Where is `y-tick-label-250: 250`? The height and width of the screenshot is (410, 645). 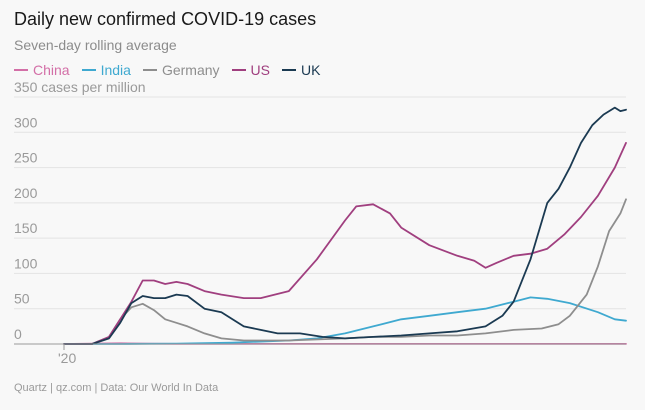 y-tick-label-250: 250 is located at coordinates (26, 158).